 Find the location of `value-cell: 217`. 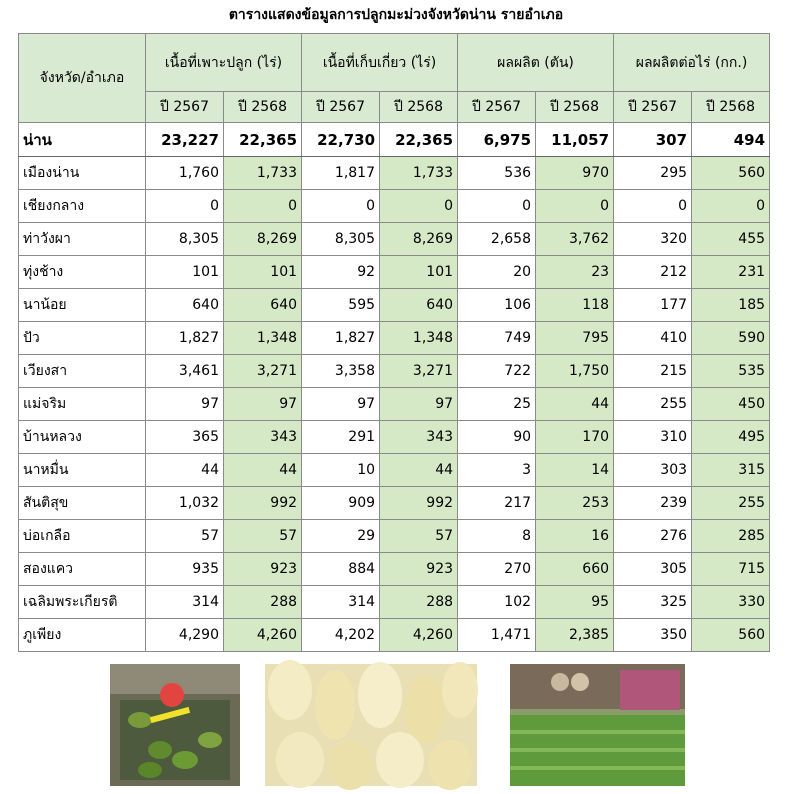

value-cell: 217 is located at coordinates (497, 503).